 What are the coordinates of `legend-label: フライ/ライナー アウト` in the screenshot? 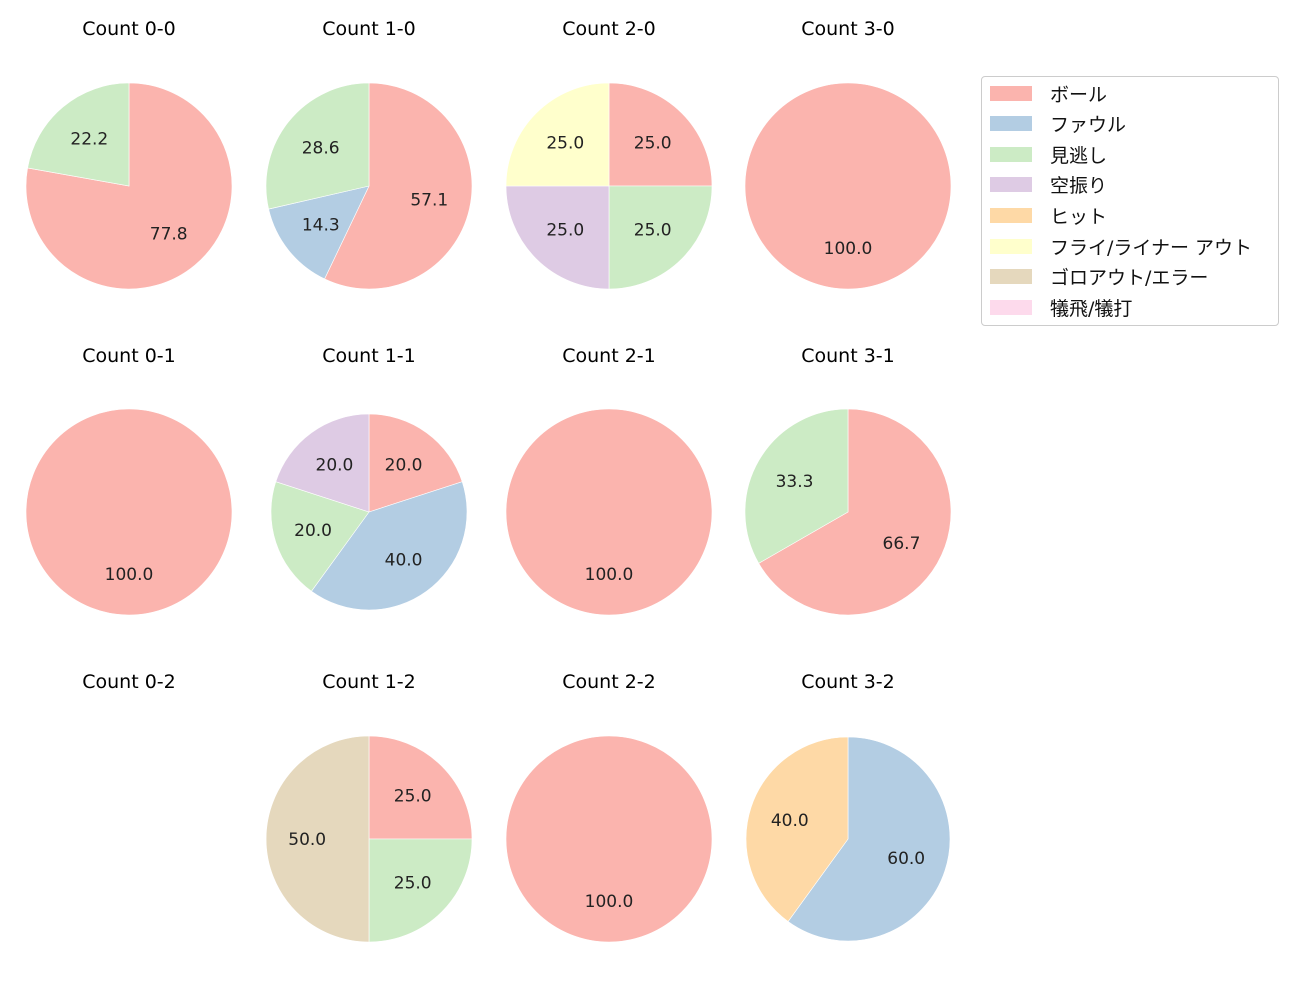 It's located at (1151, 247).